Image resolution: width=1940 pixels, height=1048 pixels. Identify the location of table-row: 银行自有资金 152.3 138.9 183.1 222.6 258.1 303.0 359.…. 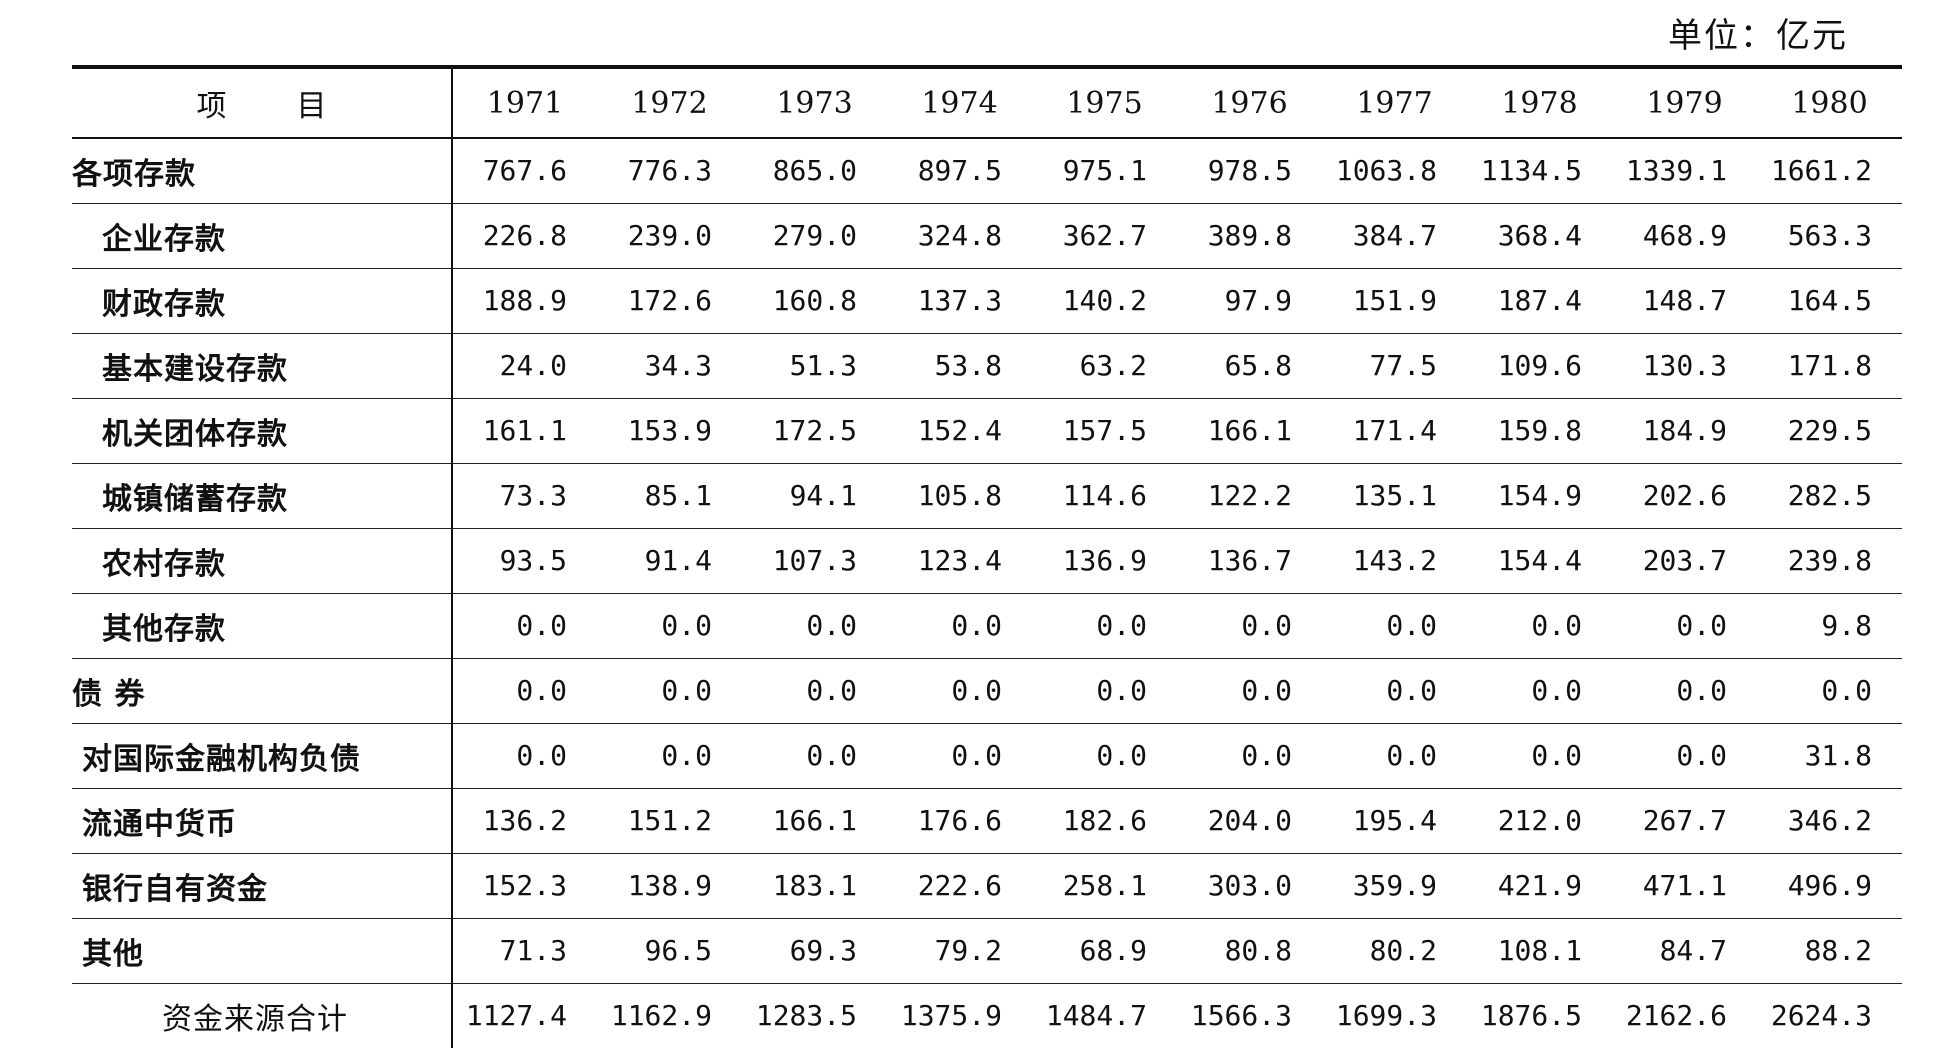
(987, 886).